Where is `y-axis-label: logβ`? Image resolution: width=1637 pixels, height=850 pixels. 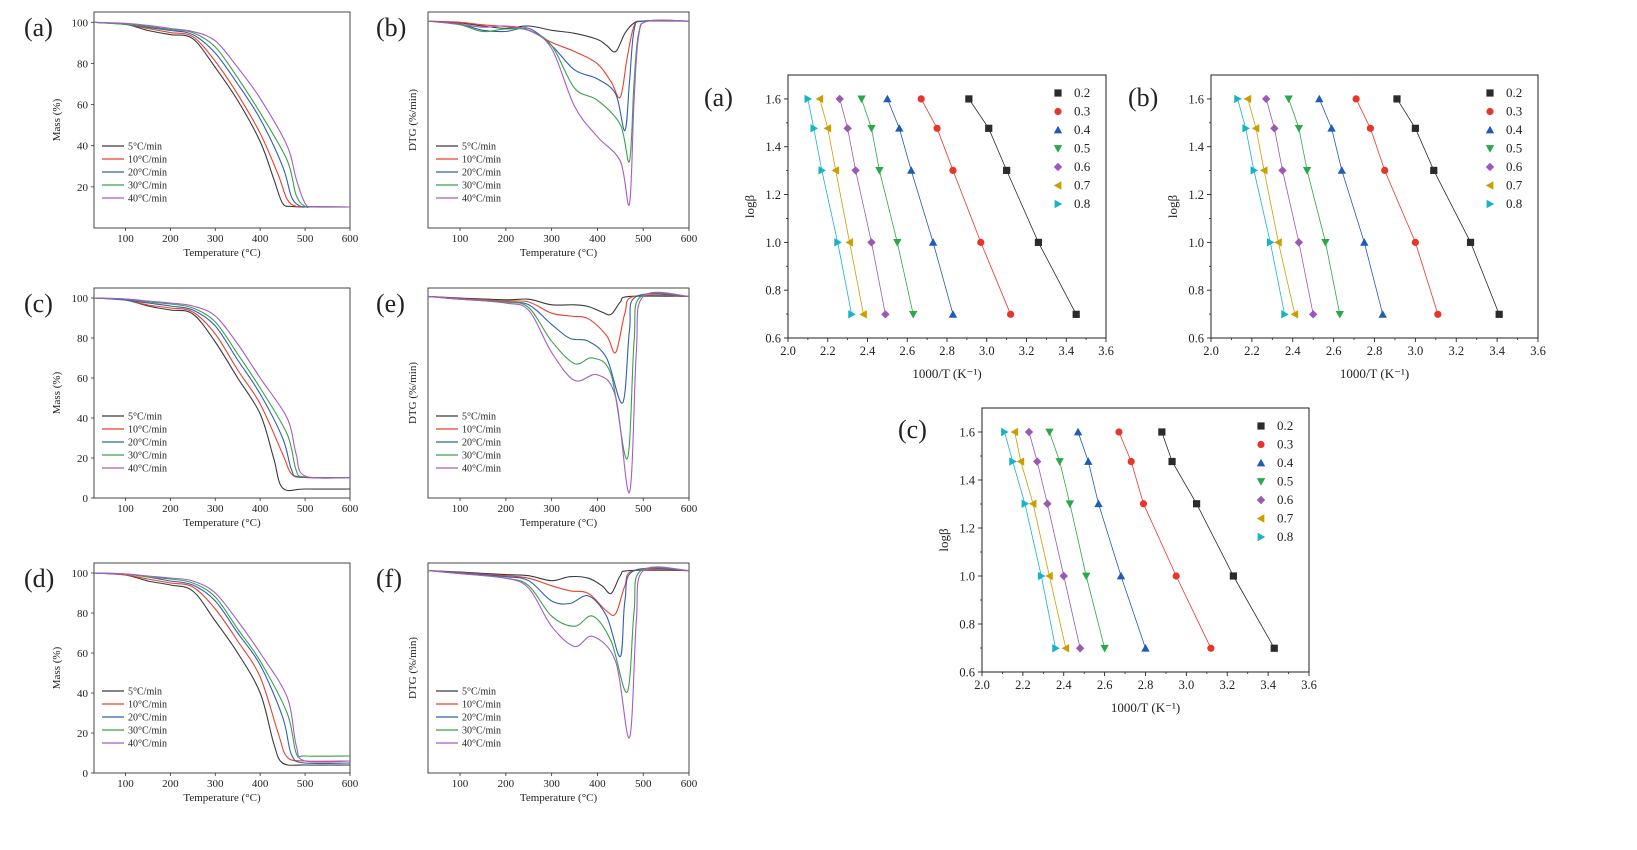
y-axis-label: logβ is located at coordinates (943, 540).